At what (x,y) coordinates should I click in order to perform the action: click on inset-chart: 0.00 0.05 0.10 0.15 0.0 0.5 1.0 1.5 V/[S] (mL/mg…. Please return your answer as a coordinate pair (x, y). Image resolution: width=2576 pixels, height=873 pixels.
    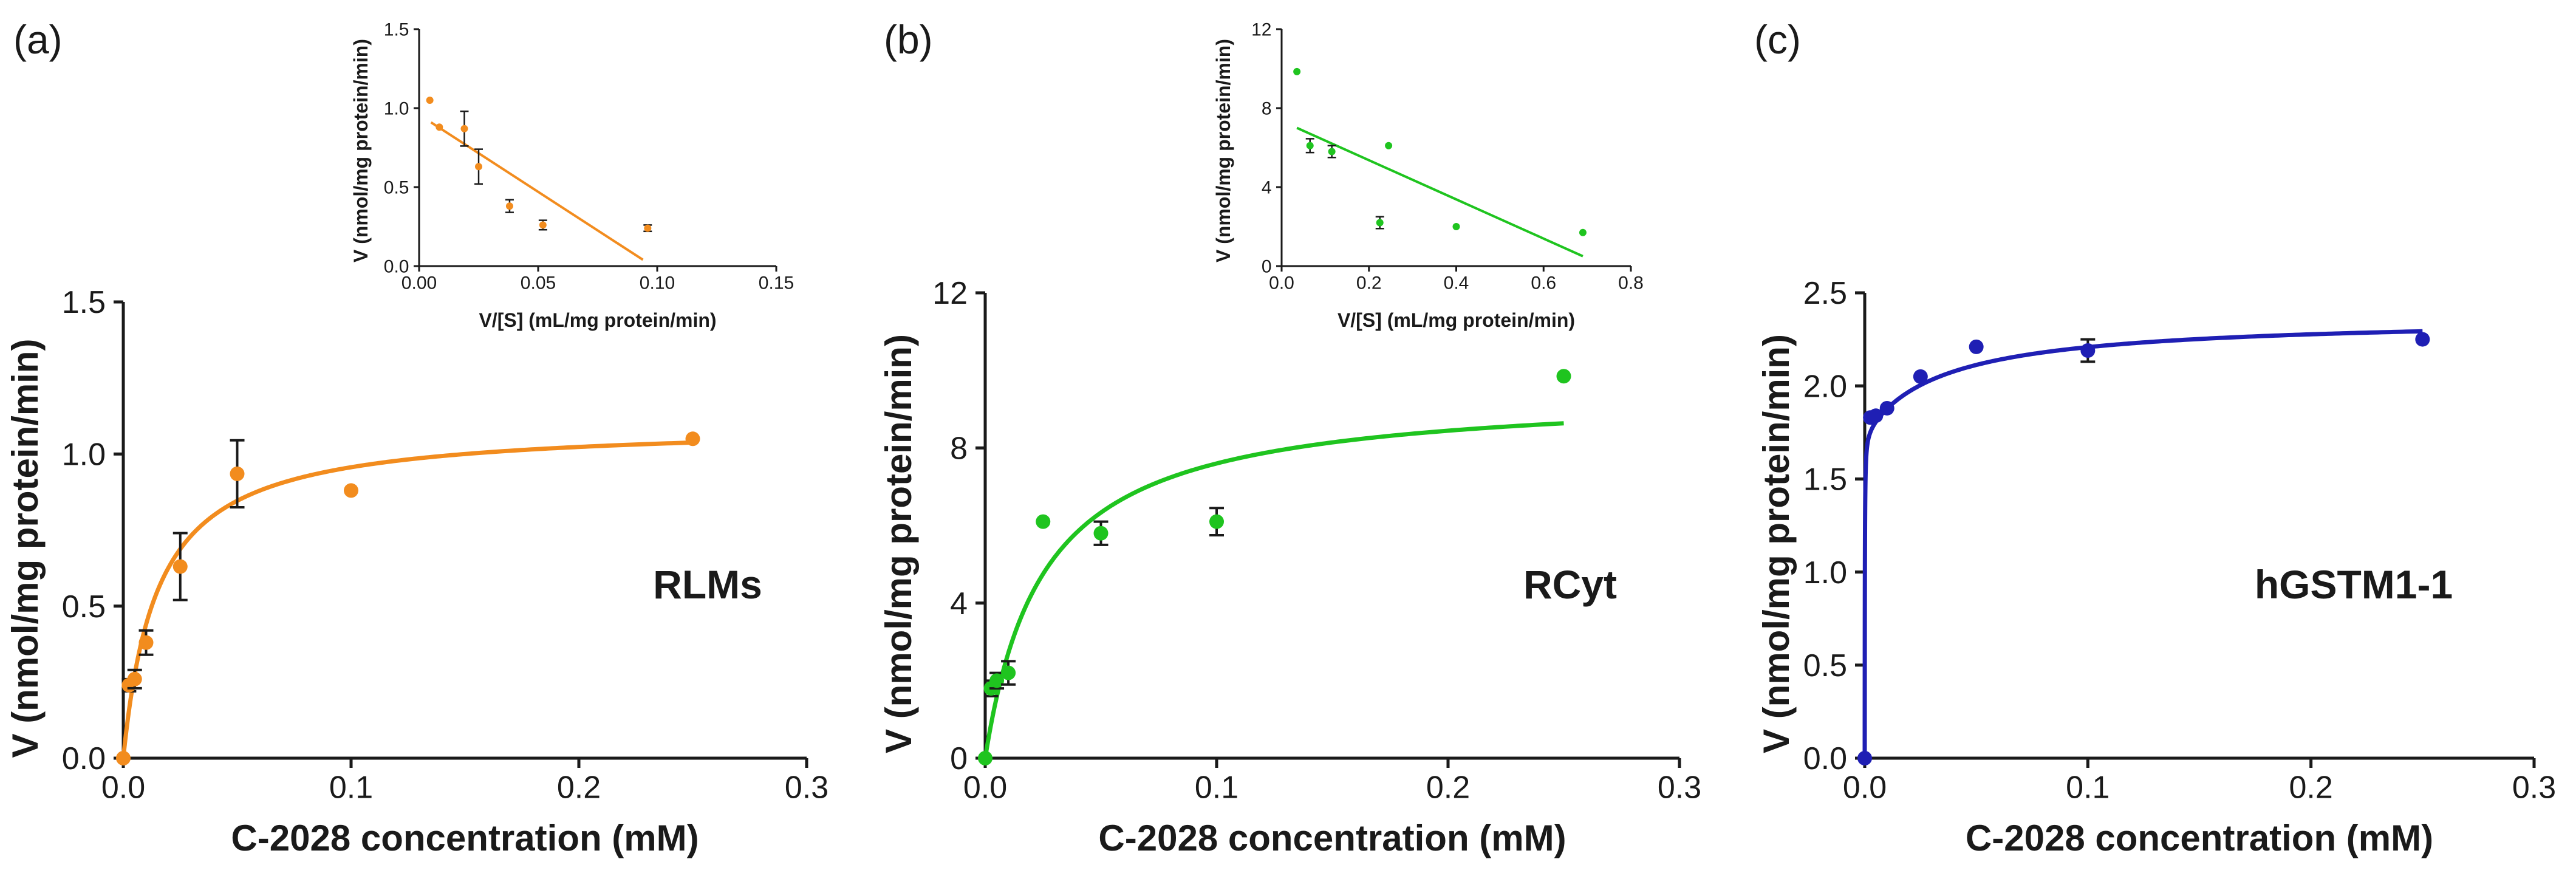
    Looking at the image, I should click on (572, 176).